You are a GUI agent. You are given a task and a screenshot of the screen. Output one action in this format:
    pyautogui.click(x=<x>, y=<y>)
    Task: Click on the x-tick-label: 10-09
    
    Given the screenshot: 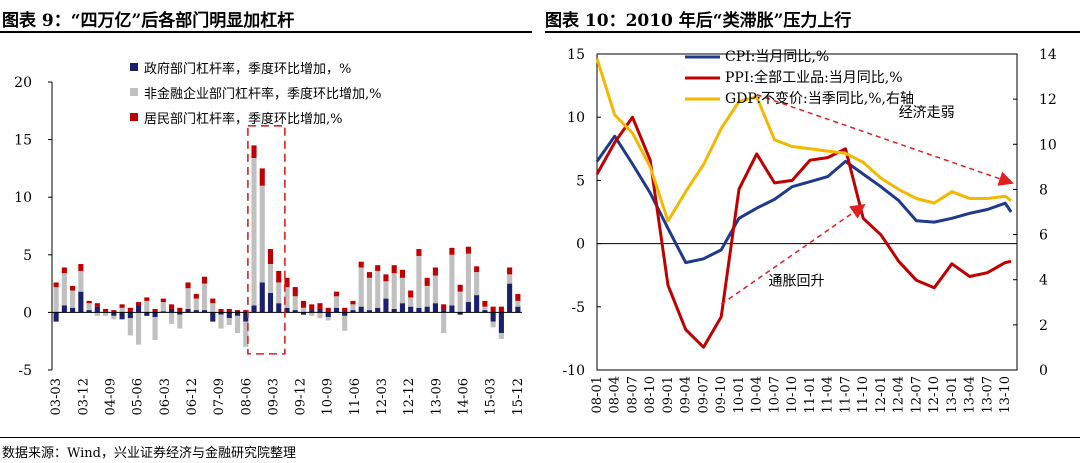 What is the action you would take?
    pyautogui.click(x=328, y=396)
    